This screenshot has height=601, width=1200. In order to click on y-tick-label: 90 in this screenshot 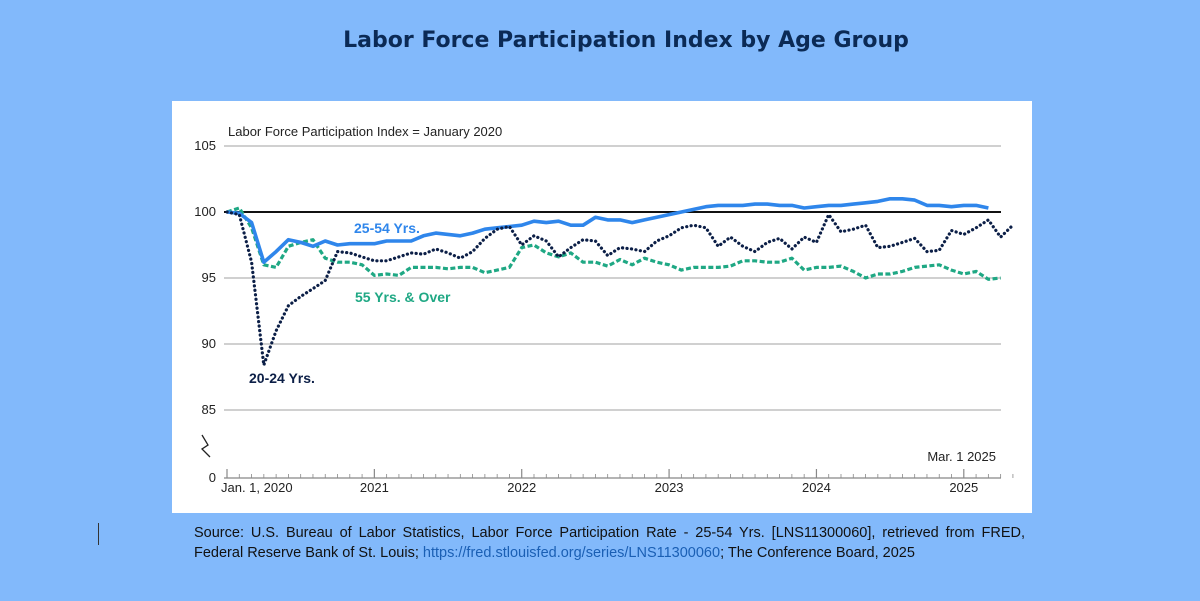, I will do `click(209, 343)`.